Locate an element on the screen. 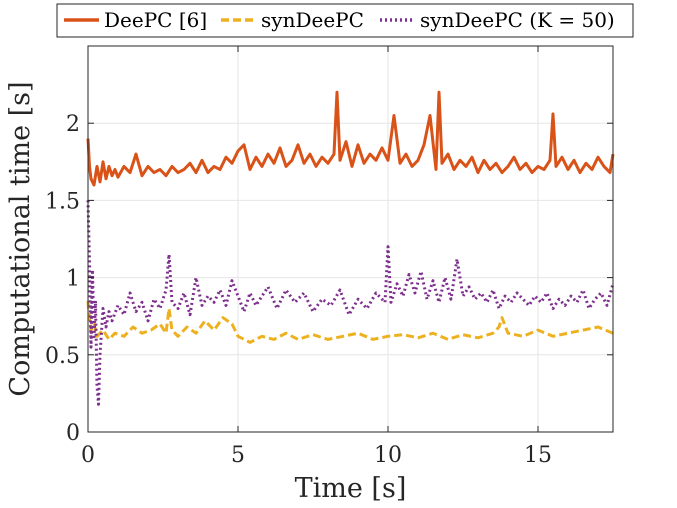 The width and height of the screenshot is (677, 508). y-tick-label: 0.5 is located at coordinates (62, 356).